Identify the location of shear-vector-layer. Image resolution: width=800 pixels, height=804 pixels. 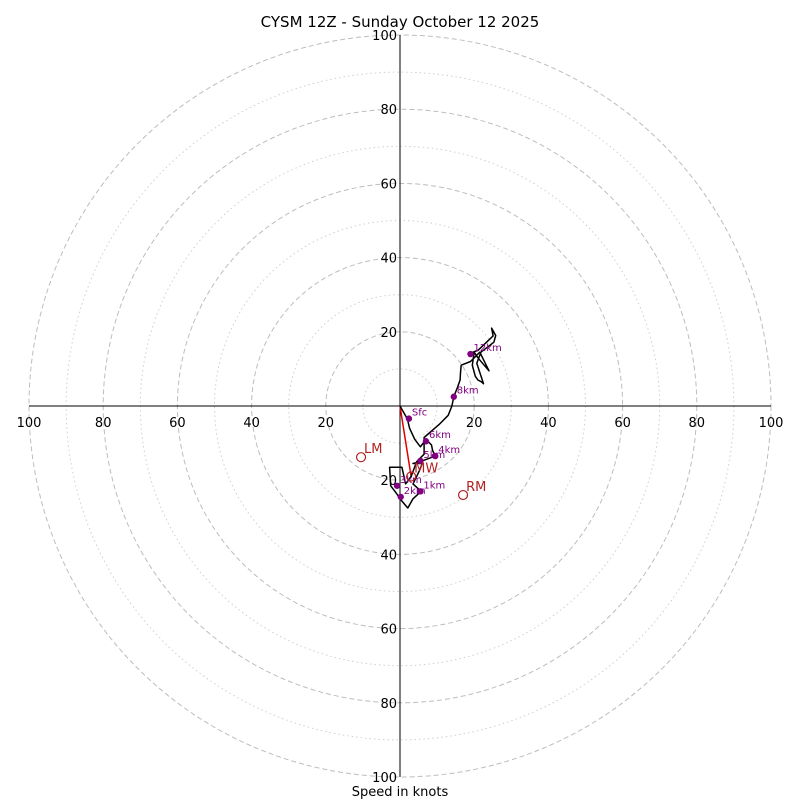
(405, 441).